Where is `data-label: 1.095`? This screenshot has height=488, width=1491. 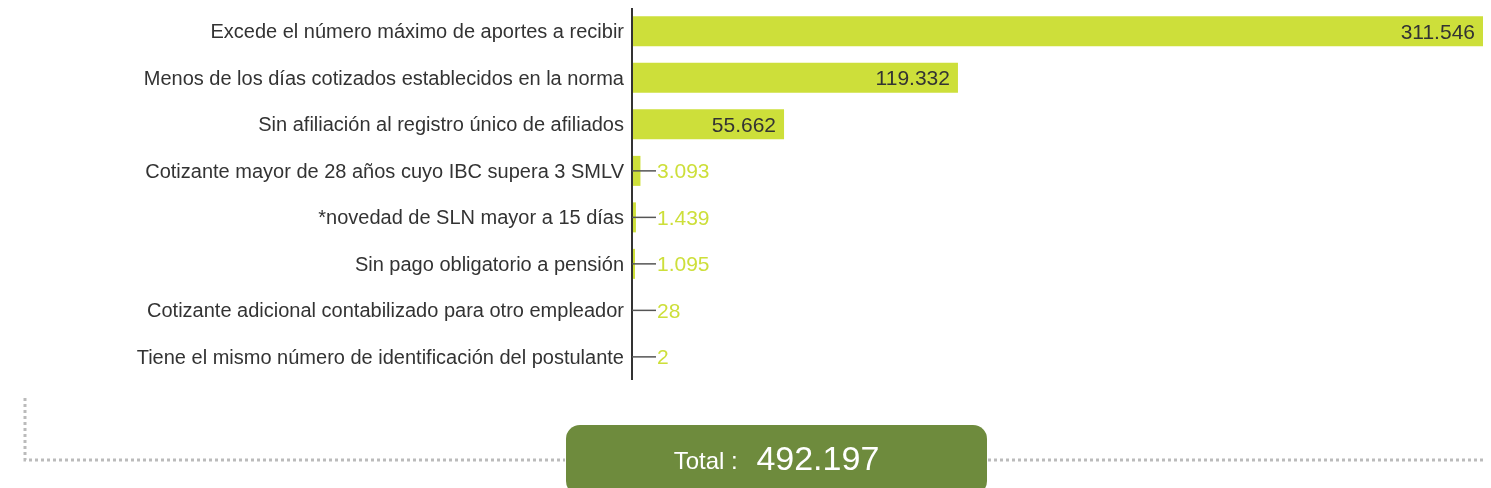 data-label: 1.095 is located at coordinates (683, 264).